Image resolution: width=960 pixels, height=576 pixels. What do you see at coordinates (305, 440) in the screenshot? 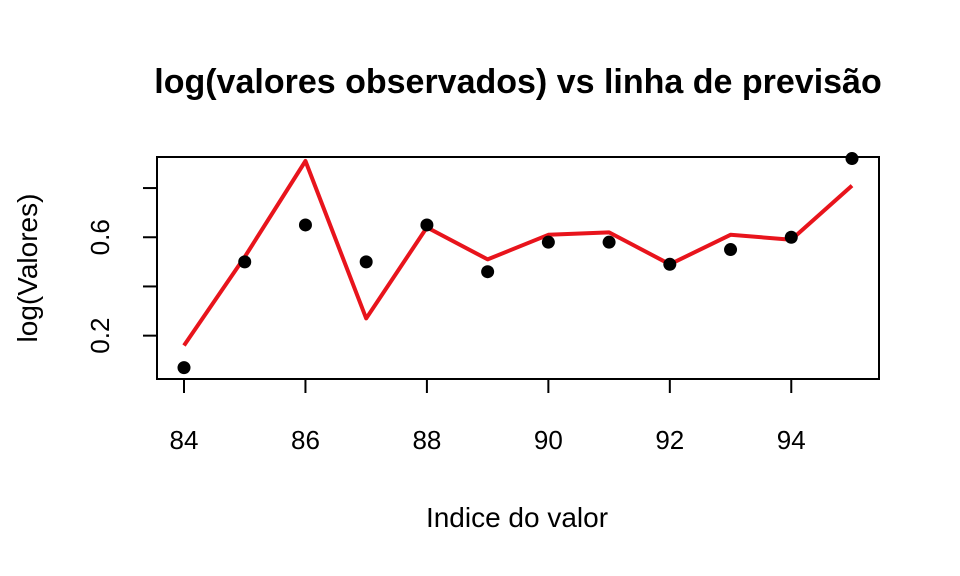
I see `x-tick-label: 86` at bounding box center [305, 440].